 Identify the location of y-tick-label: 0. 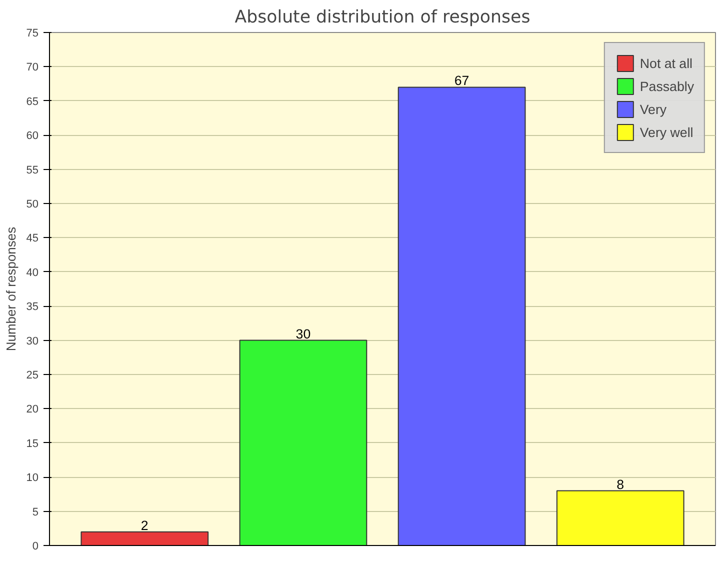
(35, 546).